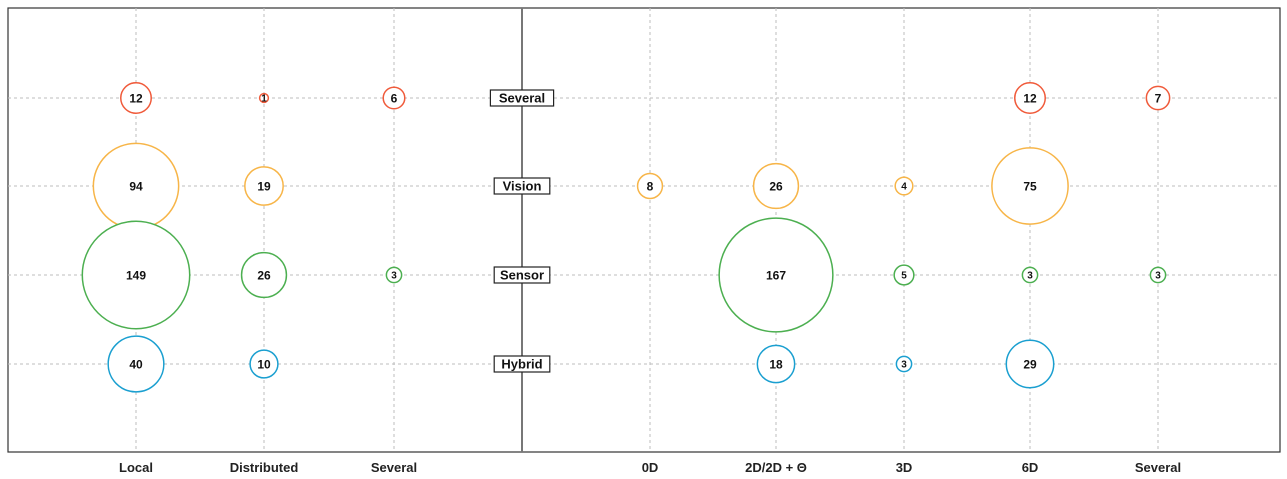 The width and height of the screenshot is (1287, 479). I want to click on left-bubble-hybrid-local: 40, so click(136, 364).